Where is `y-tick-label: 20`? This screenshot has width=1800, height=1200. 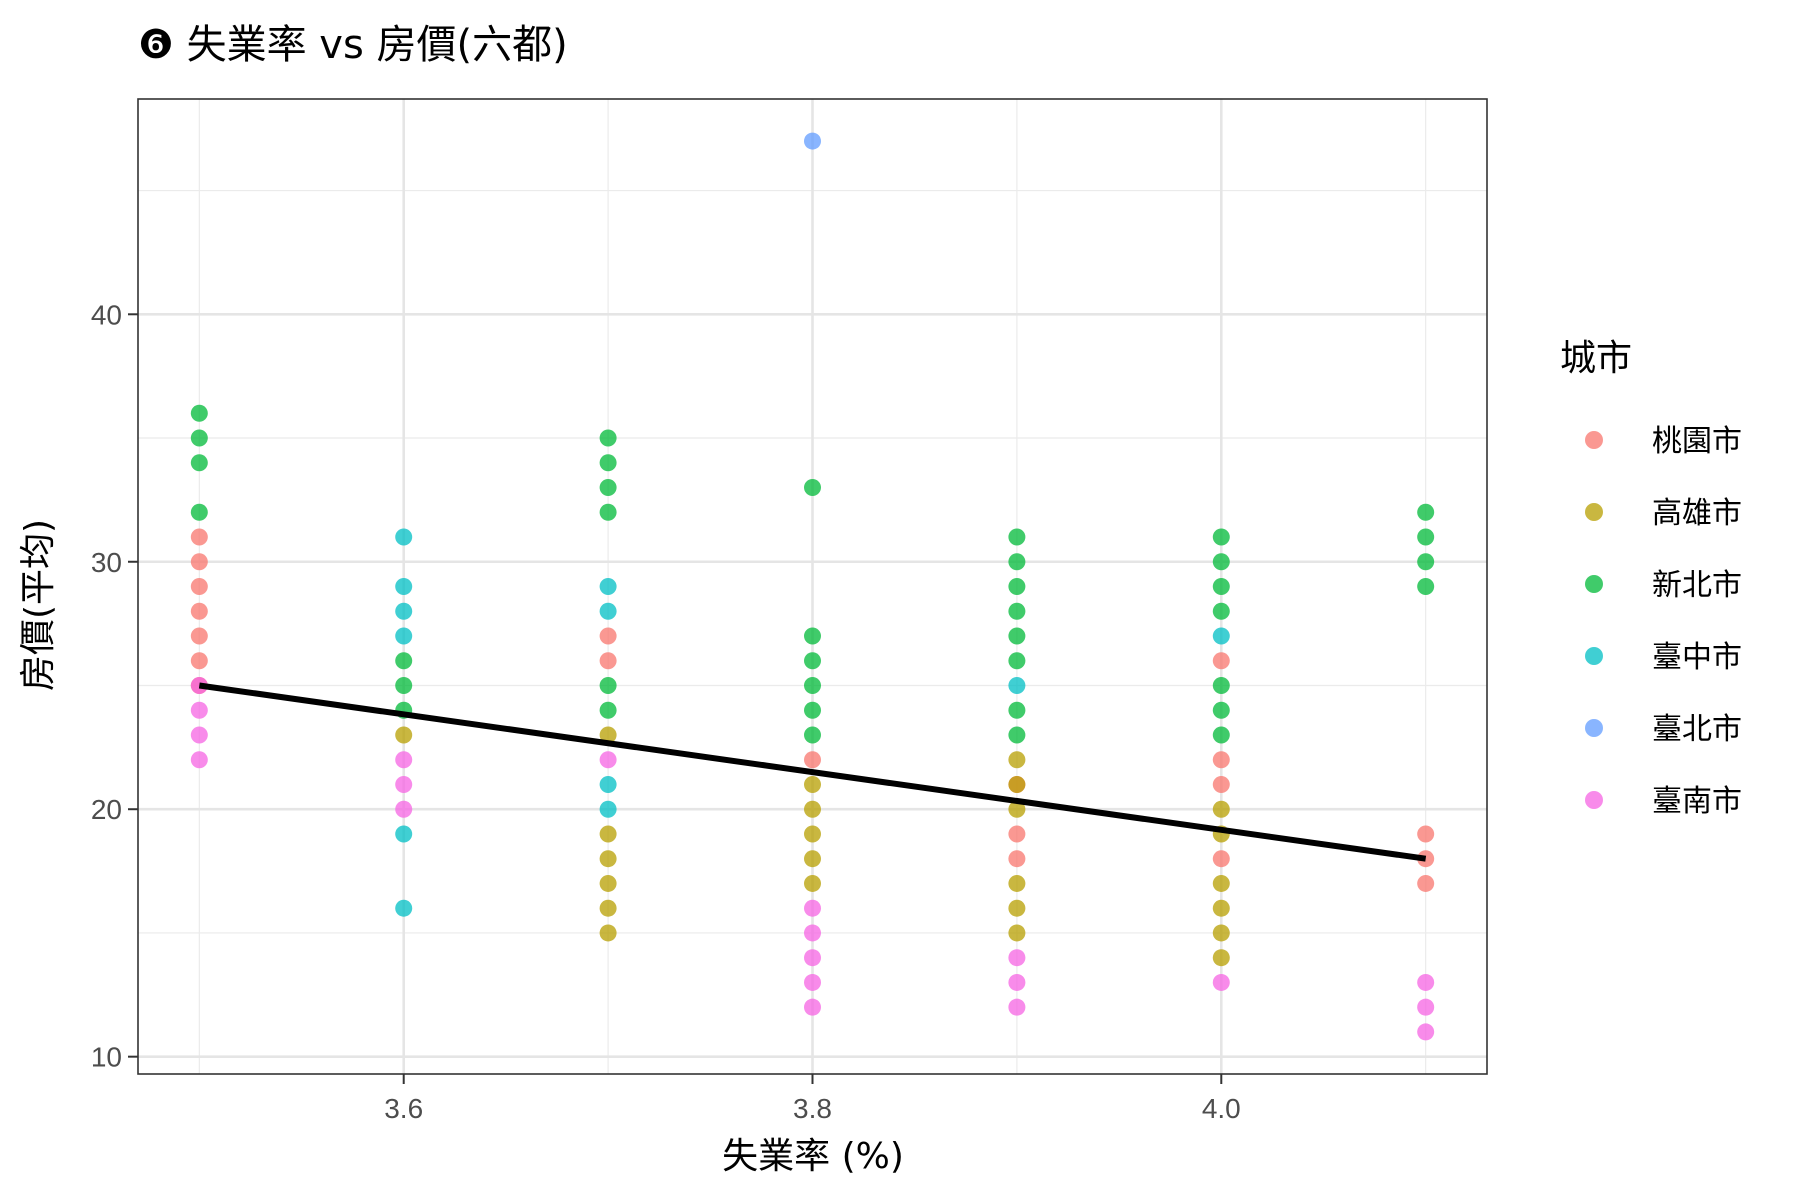
y-tick-label: 20 is located at coordinates (106, 809).